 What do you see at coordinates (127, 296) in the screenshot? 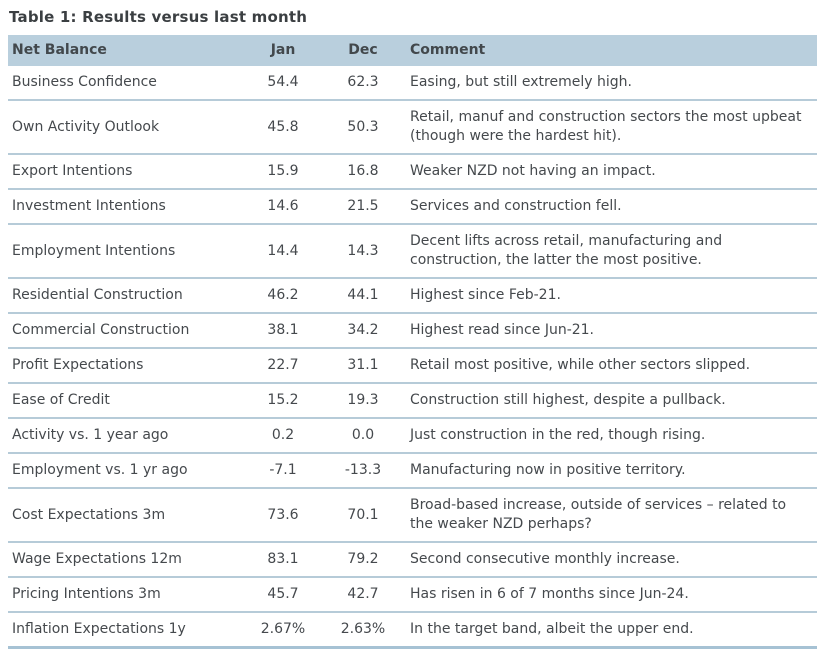
I see `row-indicator-name: Residential Construction` at bounding box center [127, 296].